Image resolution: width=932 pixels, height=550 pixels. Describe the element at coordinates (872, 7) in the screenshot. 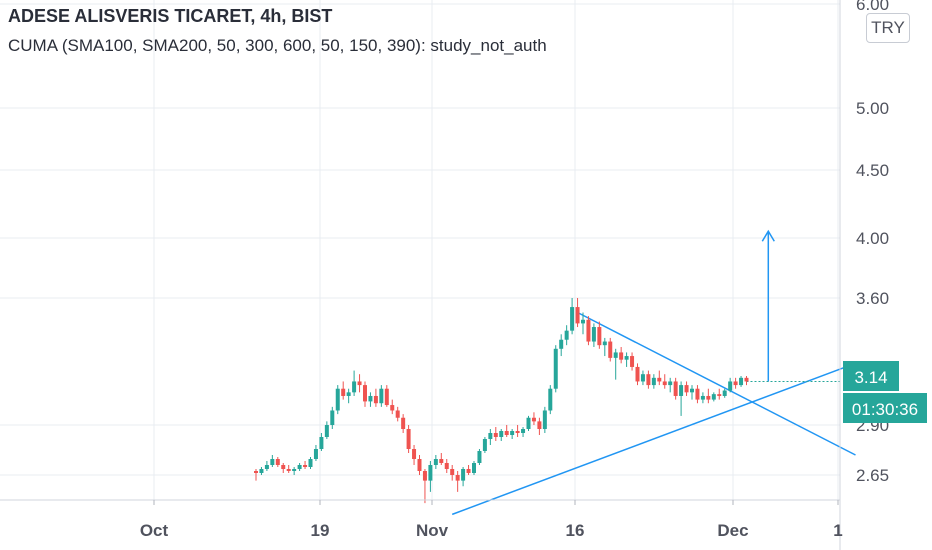

I see `price-tick-label: 6.00` at that location.